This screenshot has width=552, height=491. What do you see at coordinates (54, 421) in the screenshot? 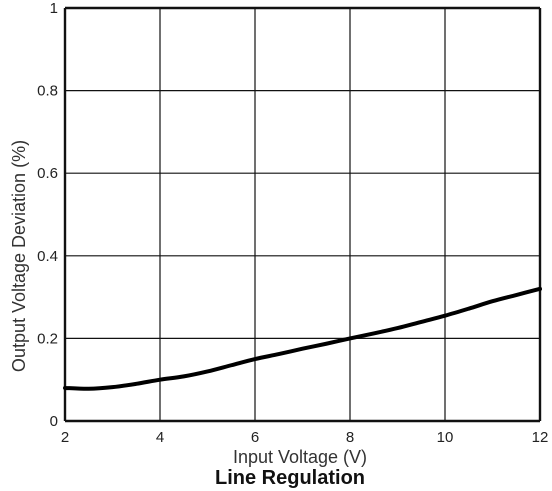
I see `y-tick-label: 0` at bounding box center [54, 421].